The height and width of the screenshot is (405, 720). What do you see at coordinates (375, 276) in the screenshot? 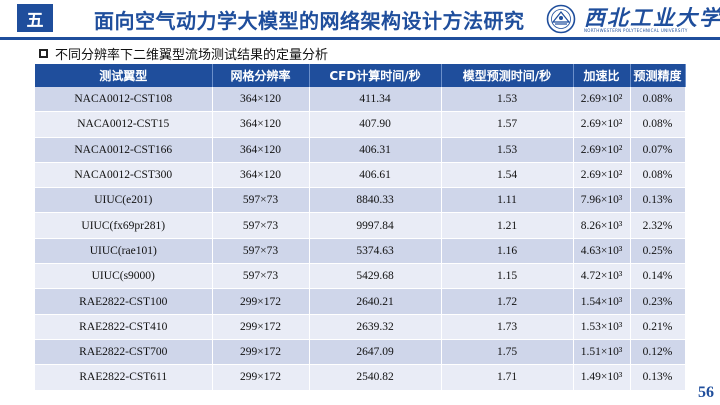
I see `table-cell: 5429.68` at bounding box center [375, 276].